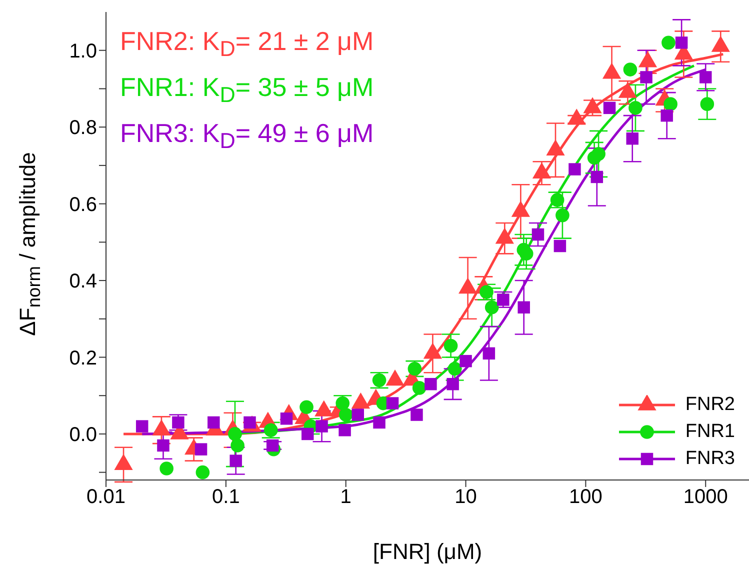 This screenshot has height=581, width=749. Describe the element at coordinates (83, 281) in the screenshot. I see `y-tick-label: 0.4` at that location.